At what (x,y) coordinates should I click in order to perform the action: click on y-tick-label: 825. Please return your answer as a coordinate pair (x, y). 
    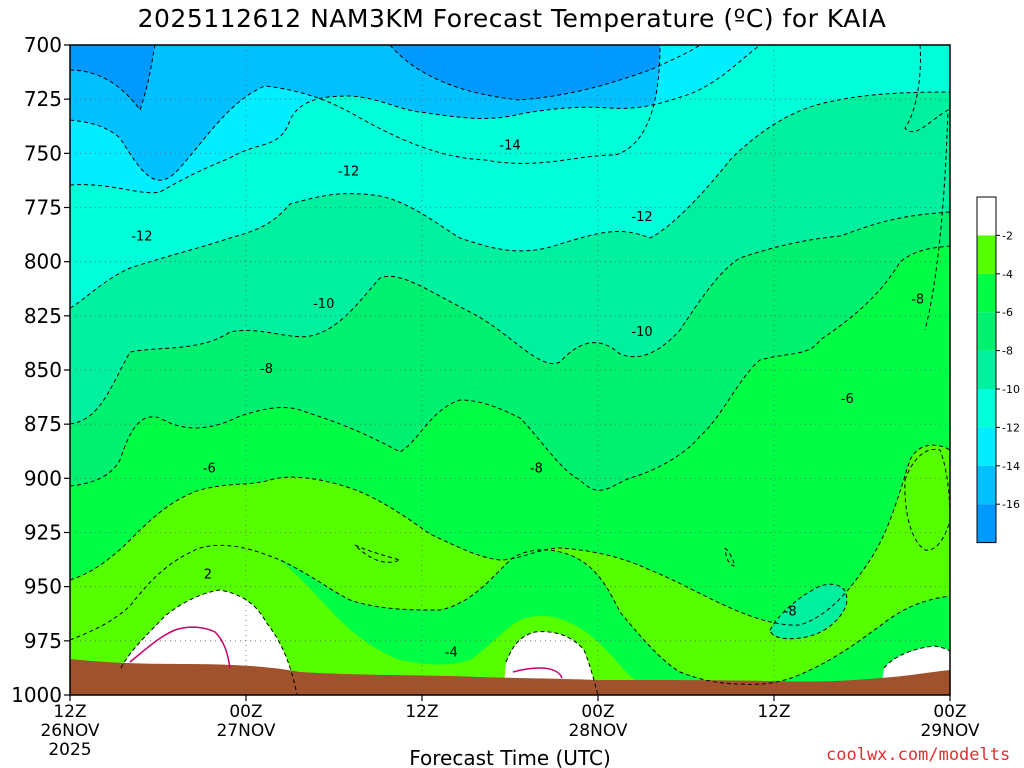
    Looking at the image, I should click on (43, 316).